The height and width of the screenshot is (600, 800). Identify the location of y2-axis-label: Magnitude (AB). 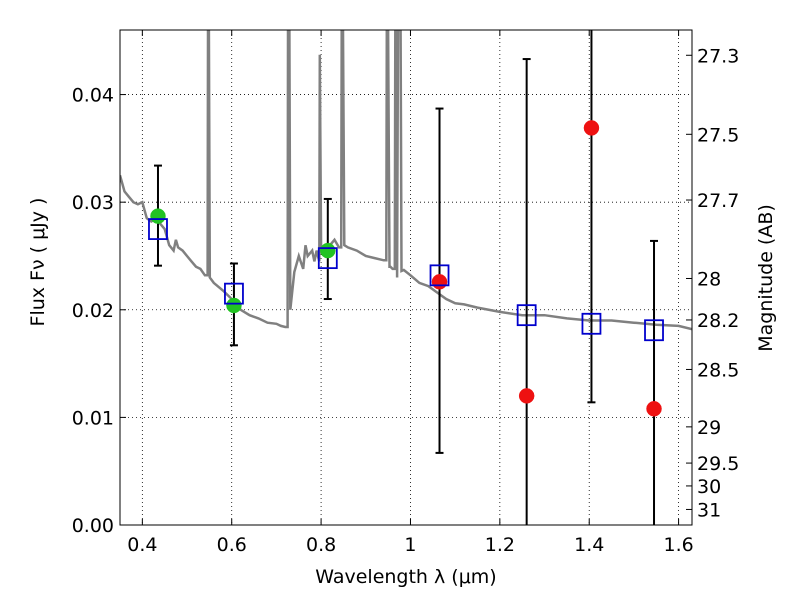
(766, 278).